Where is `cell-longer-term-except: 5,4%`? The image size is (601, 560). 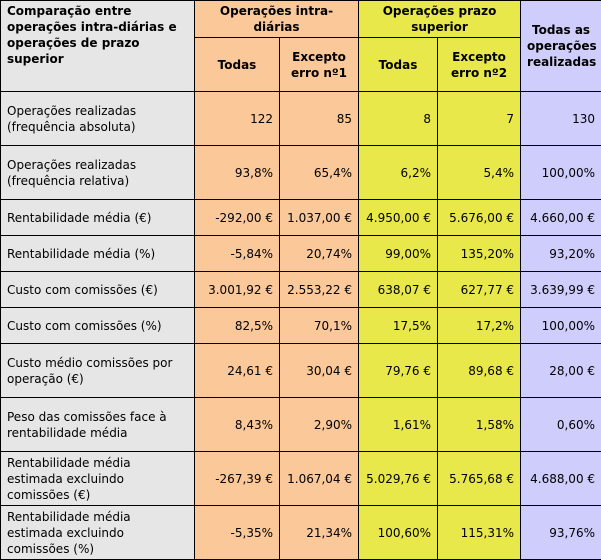 cell-longer-term-except: 5,4% is located at coordinates (479, 173).